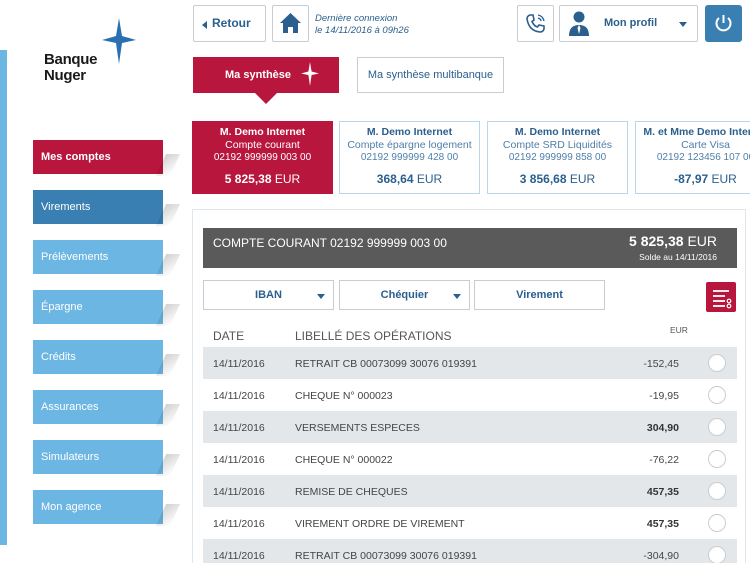  I want to click on sidebar-item-label: Simulateurs, so click(70, 457).